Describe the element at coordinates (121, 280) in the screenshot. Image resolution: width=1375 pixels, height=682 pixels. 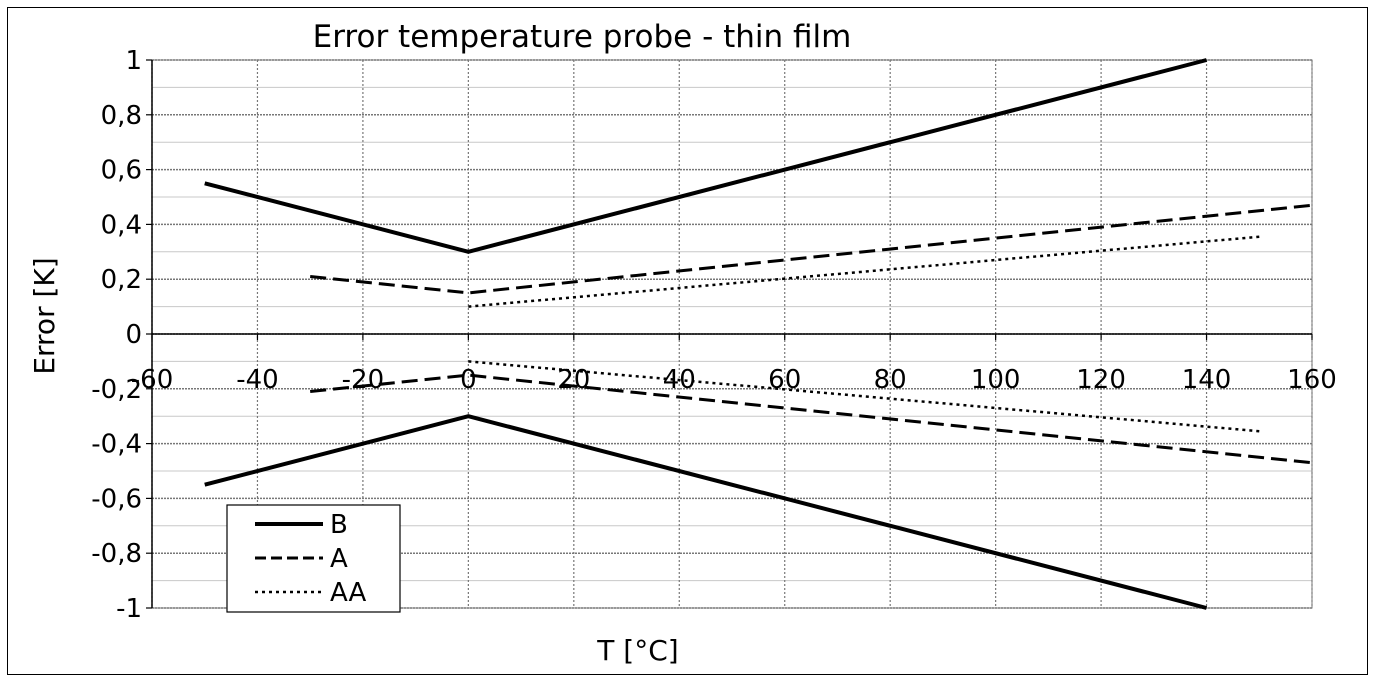
I see `y-tick-label: 0,2` at that location.